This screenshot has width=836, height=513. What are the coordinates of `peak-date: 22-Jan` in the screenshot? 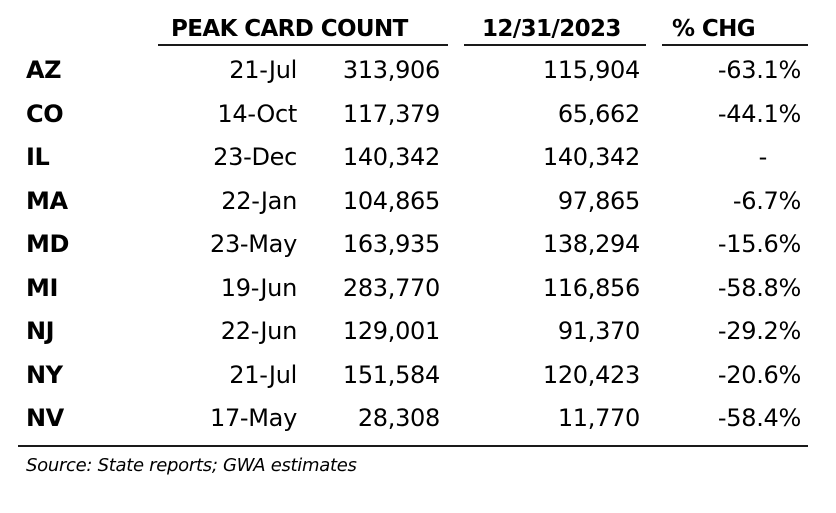 It's located at (259, 200).